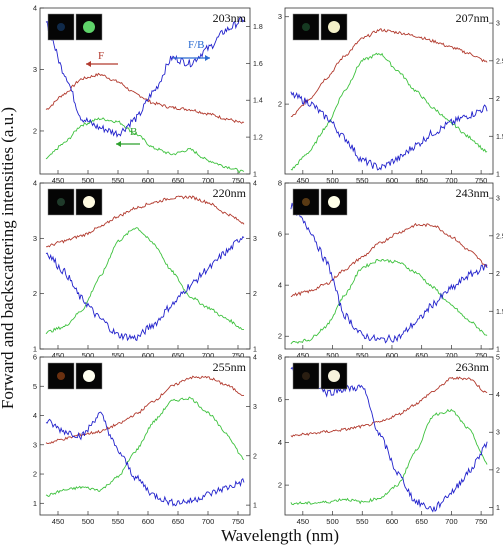 The height and width of the screenshot is (550, 503). What do you see at coordinates (101, 56) in the screenshot?
I see `annotation-label: F` at bounding box center [101, 56].